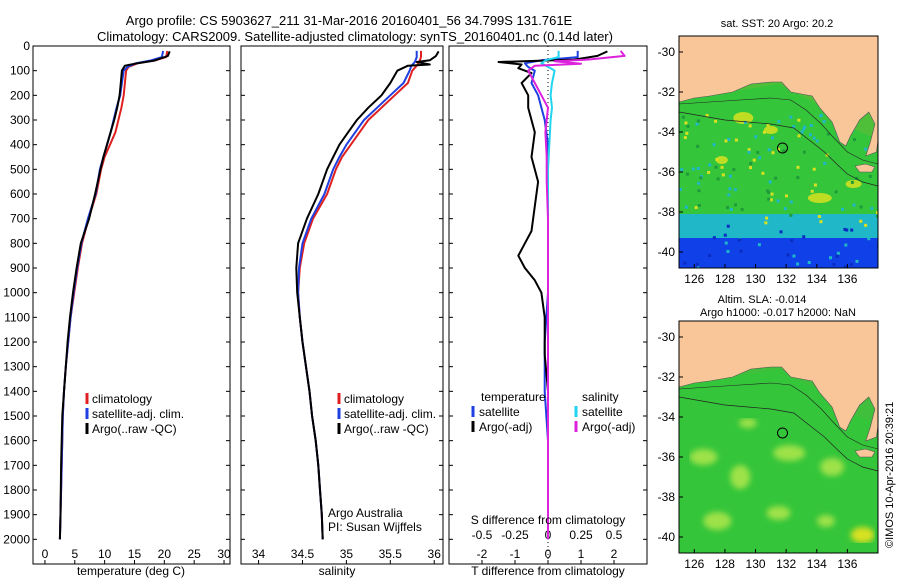 This screenshot has height=580, width=900. What do you see at coordinates (375, 527) in the screenshot?
I see `credit-pi: PI: Susan Wijffels` at bounding box center [375, 527].